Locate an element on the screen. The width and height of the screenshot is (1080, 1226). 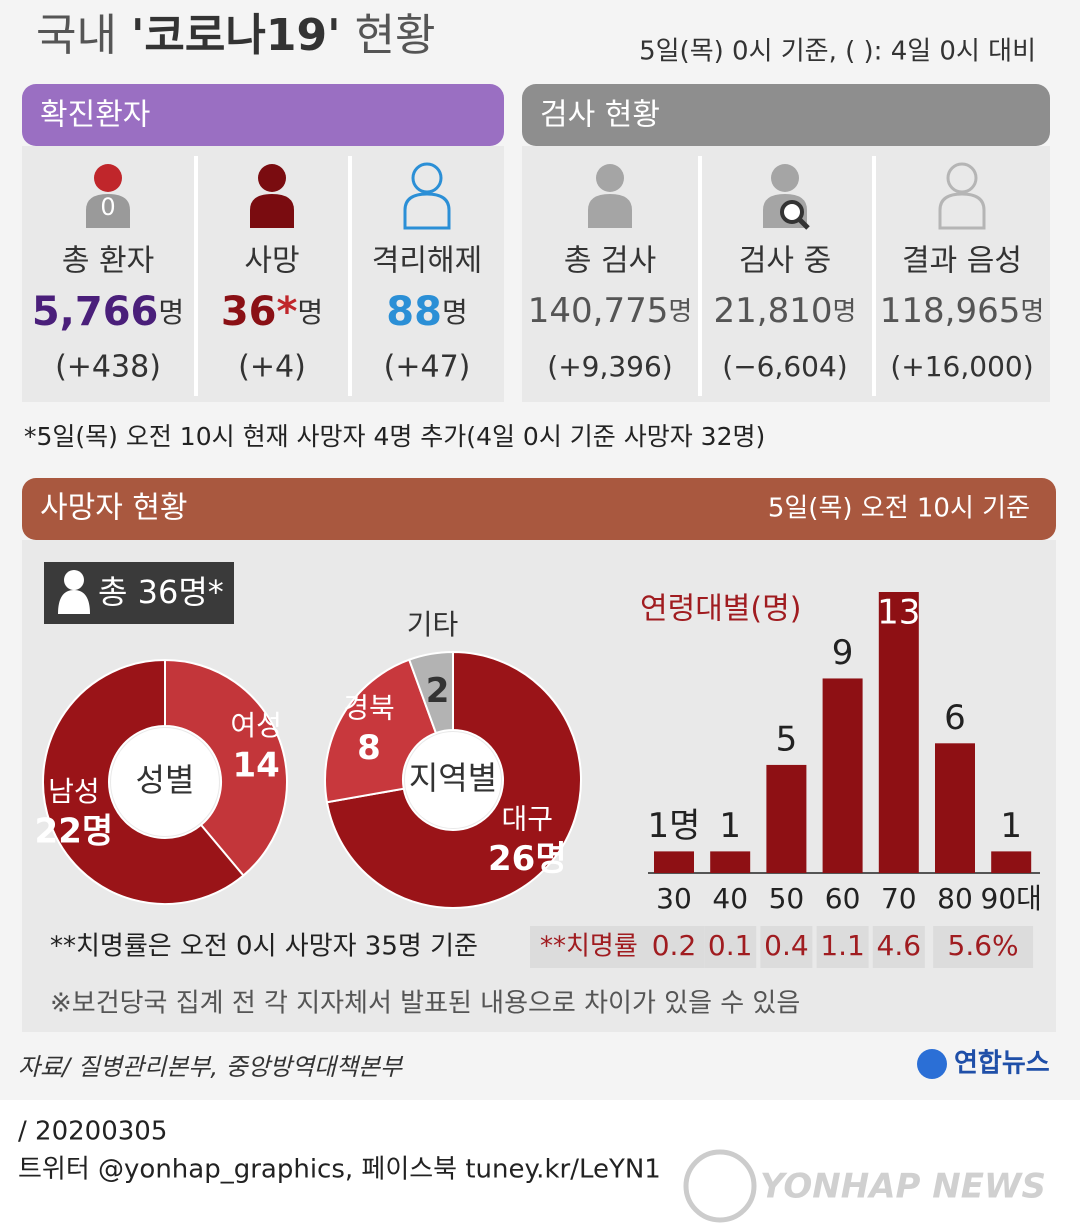
slice-label: 경북 is located at coordinates (369, 708).